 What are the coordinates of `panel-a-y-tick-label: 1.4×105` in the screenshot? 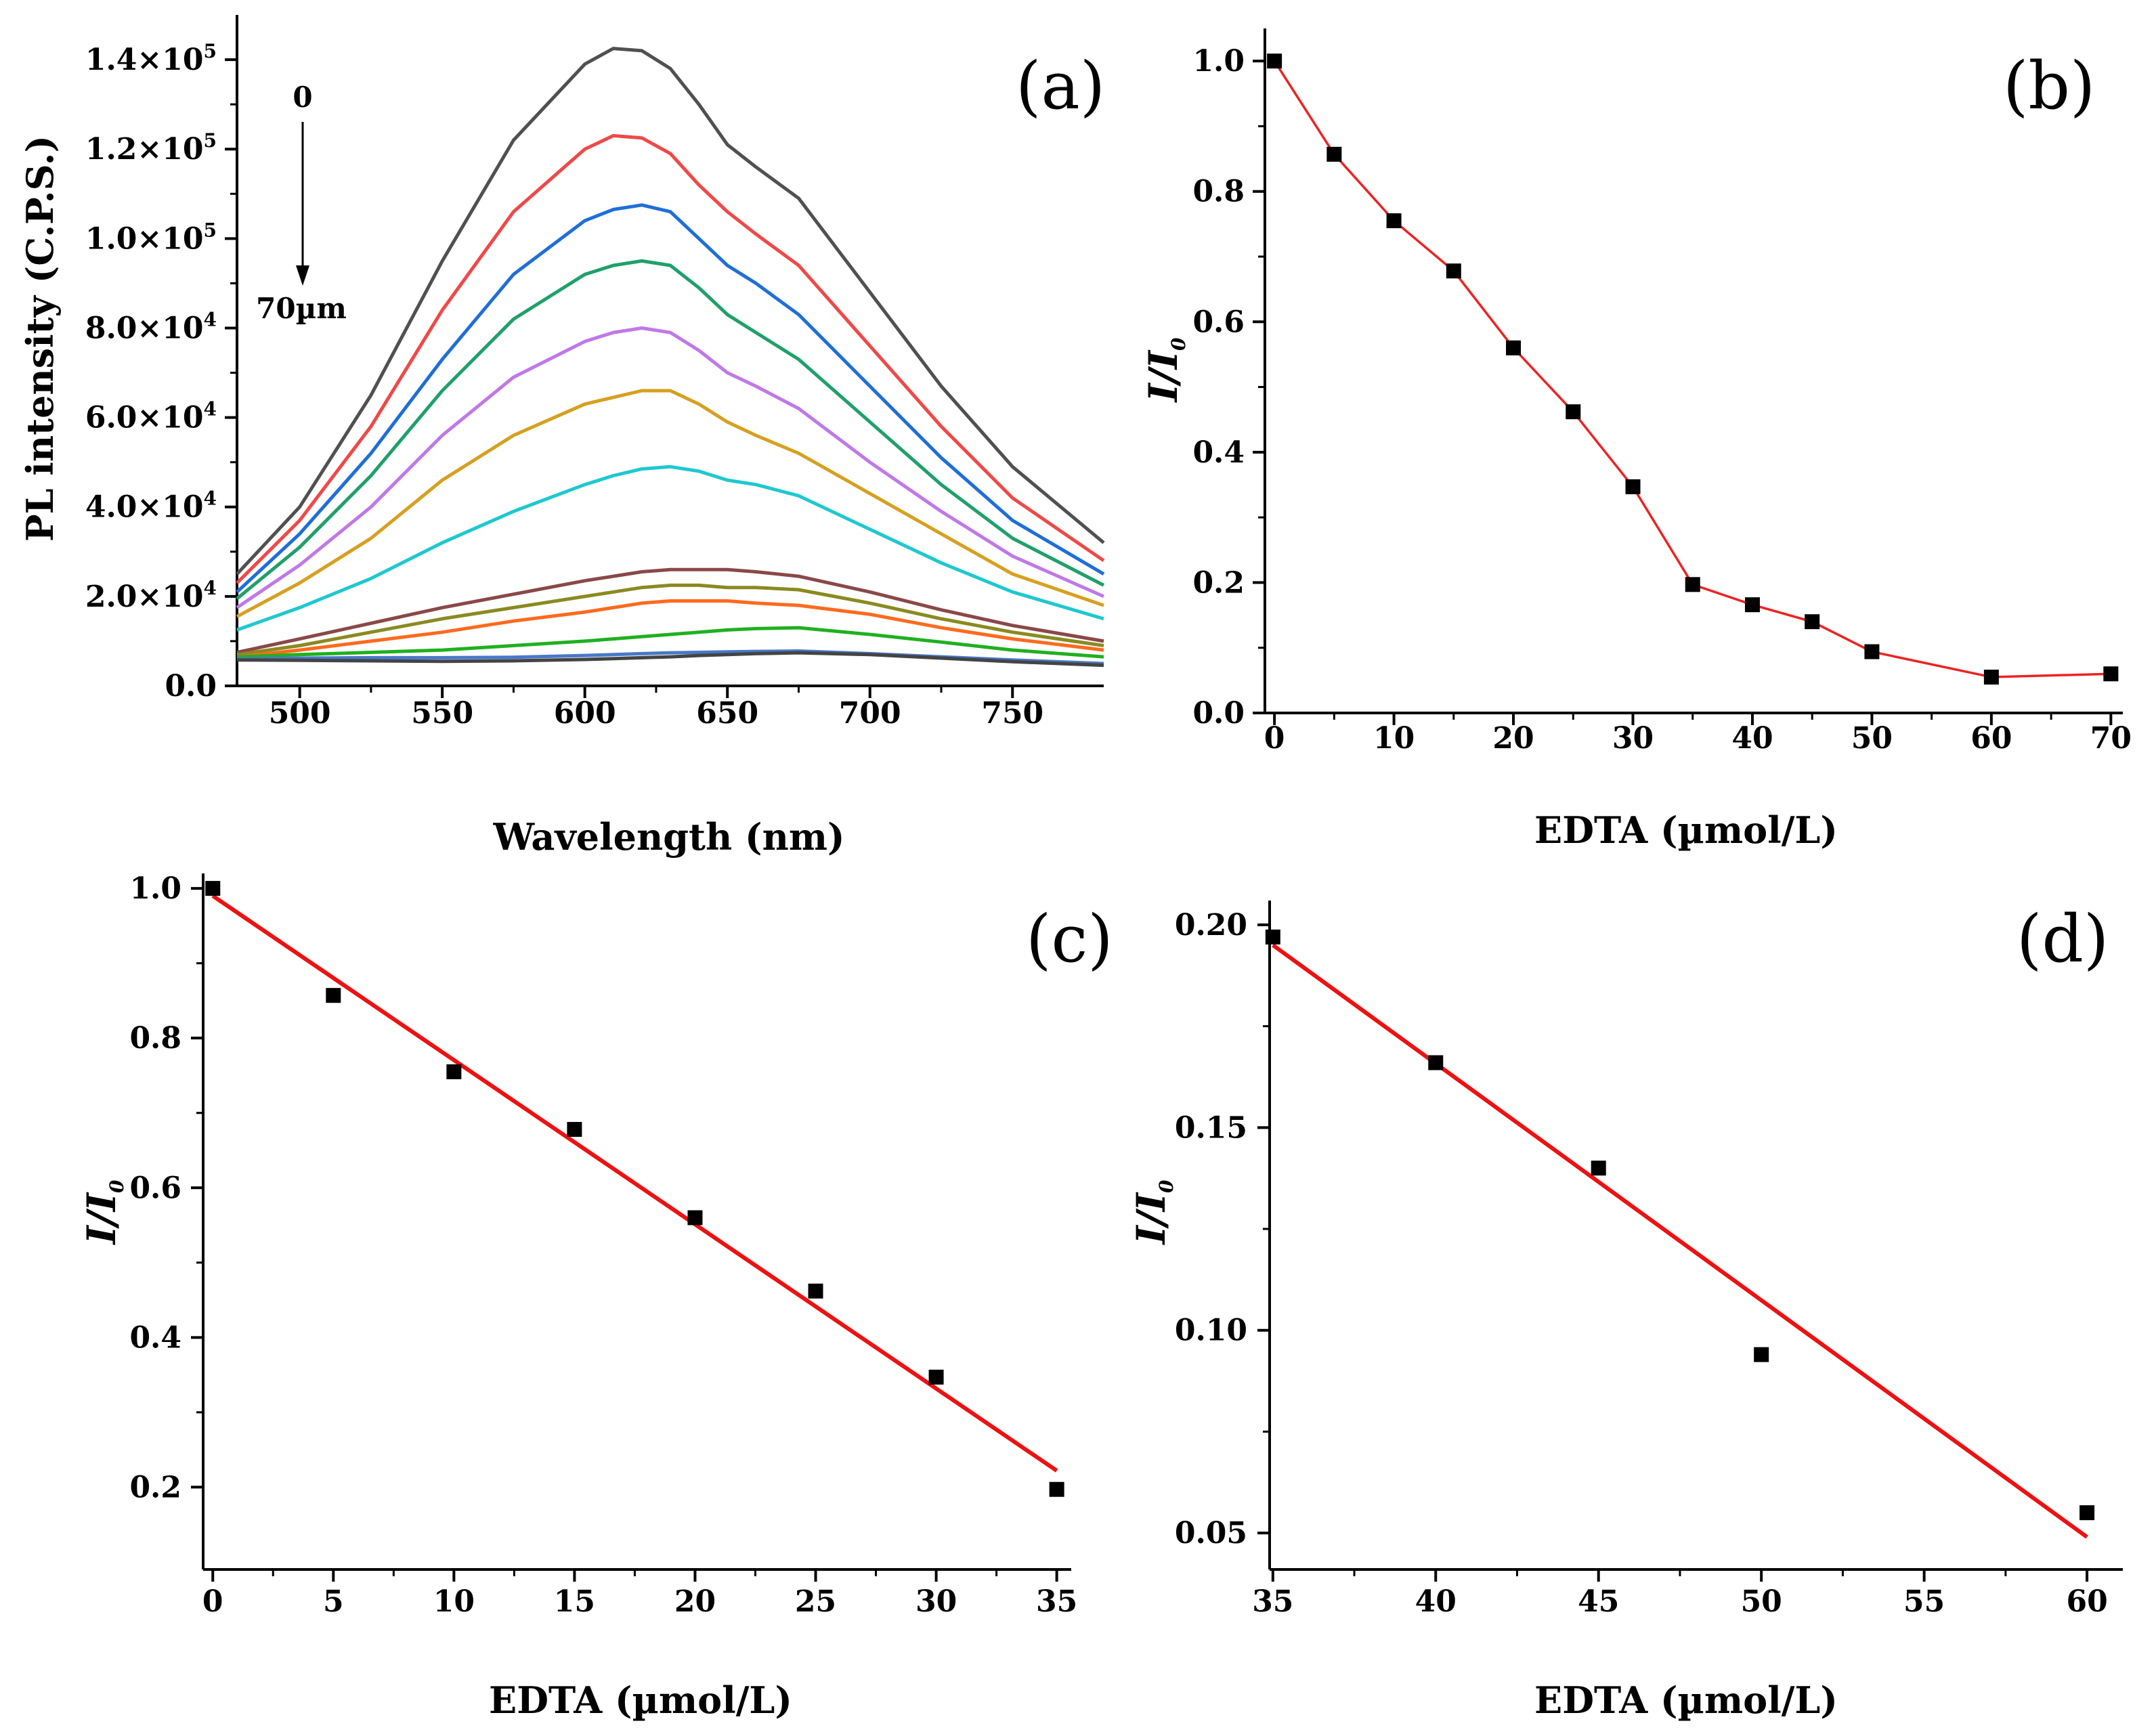 It's located at (151, 59).